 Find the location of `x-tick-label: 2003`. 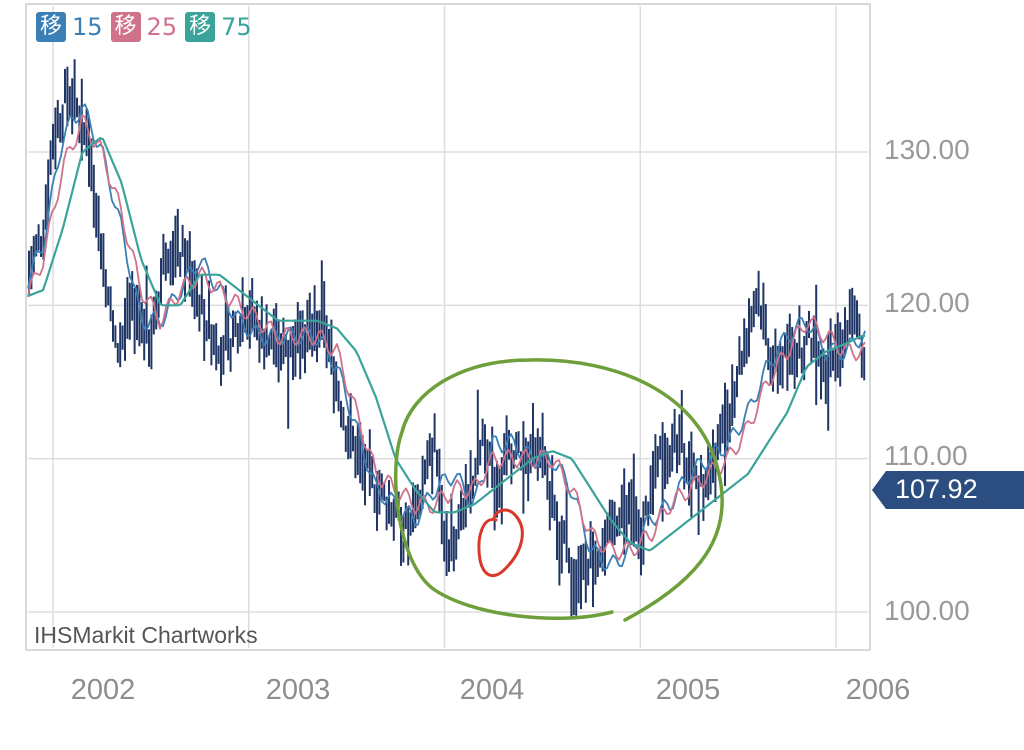

x-tick-label: 2003 is located at coordinates (298, 690).